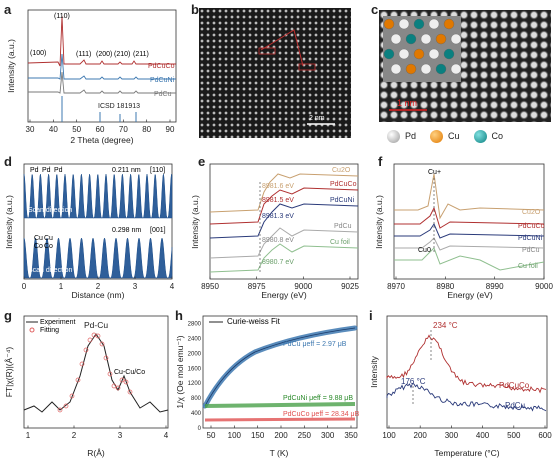  What do you see at coordinates (279, 453) in the screenshot?
I see `x-axis-title: T (K)` at bounding box center [279, 453].